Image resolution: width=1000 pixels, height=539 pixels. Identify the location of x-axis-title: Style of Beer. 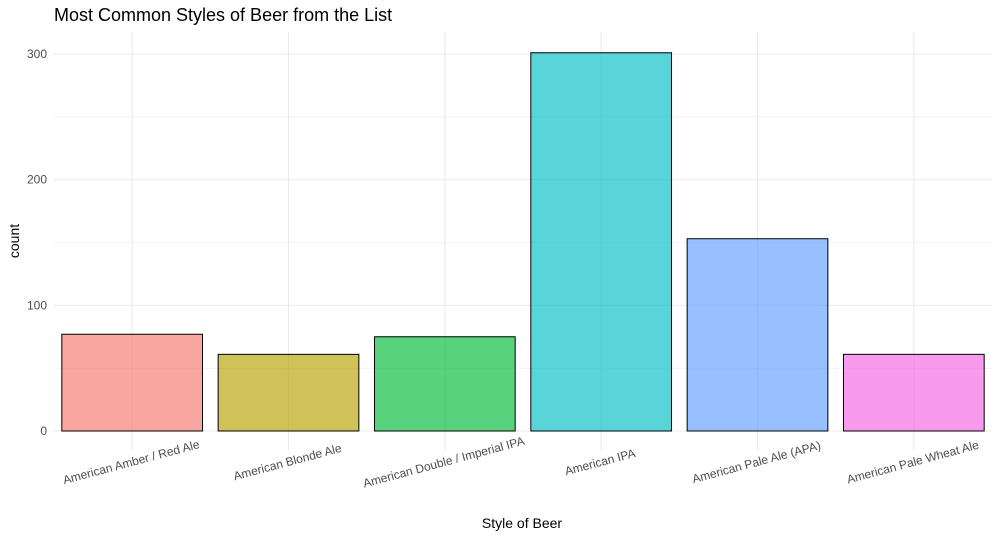
(522, 523).